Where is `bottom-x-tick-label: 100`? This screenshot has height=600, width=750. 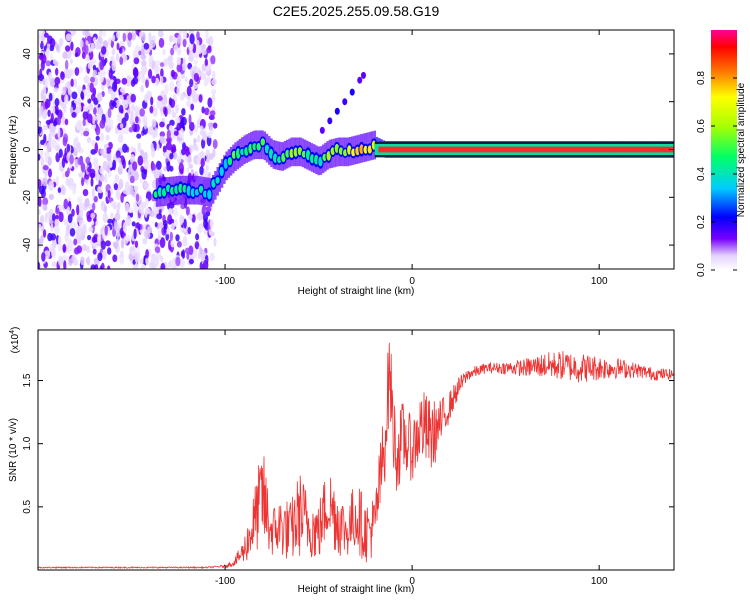
bottom-x-tick-label: 100 is located at coordinates (599, 581).